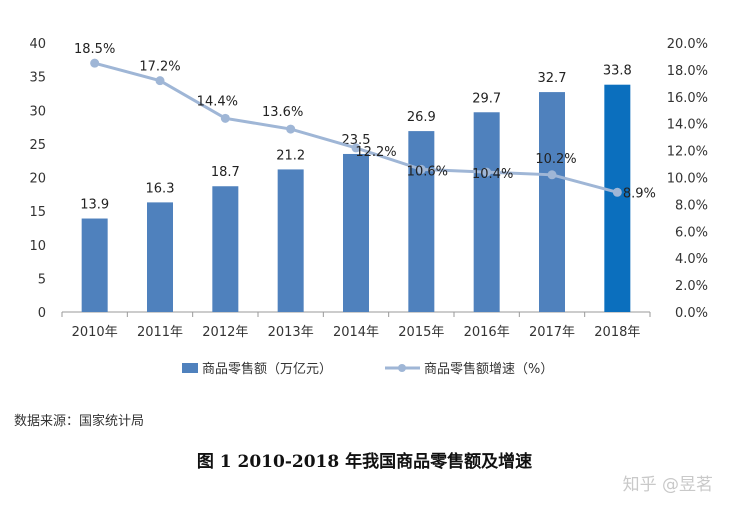  I want to click on x-tick-label: 2014年, so click(356, 332).